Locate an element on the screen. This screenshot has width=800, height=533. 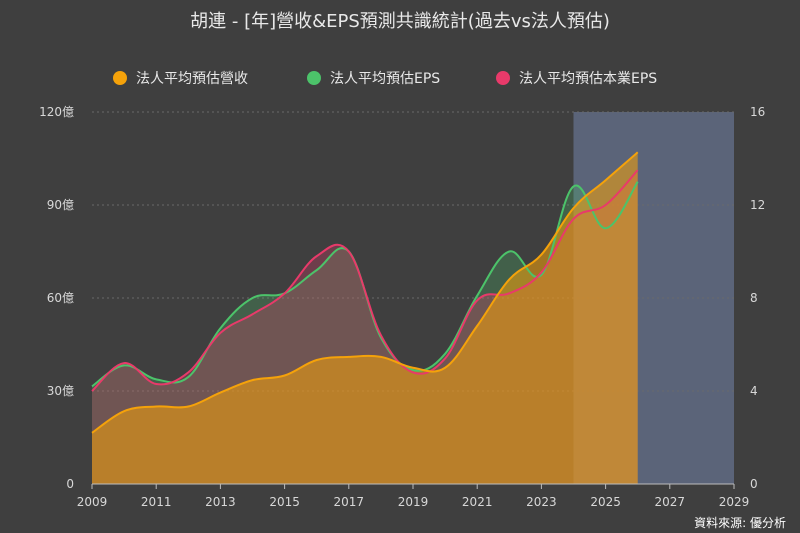
x-tick-label: 2009 is located at coordinates (92, 502).